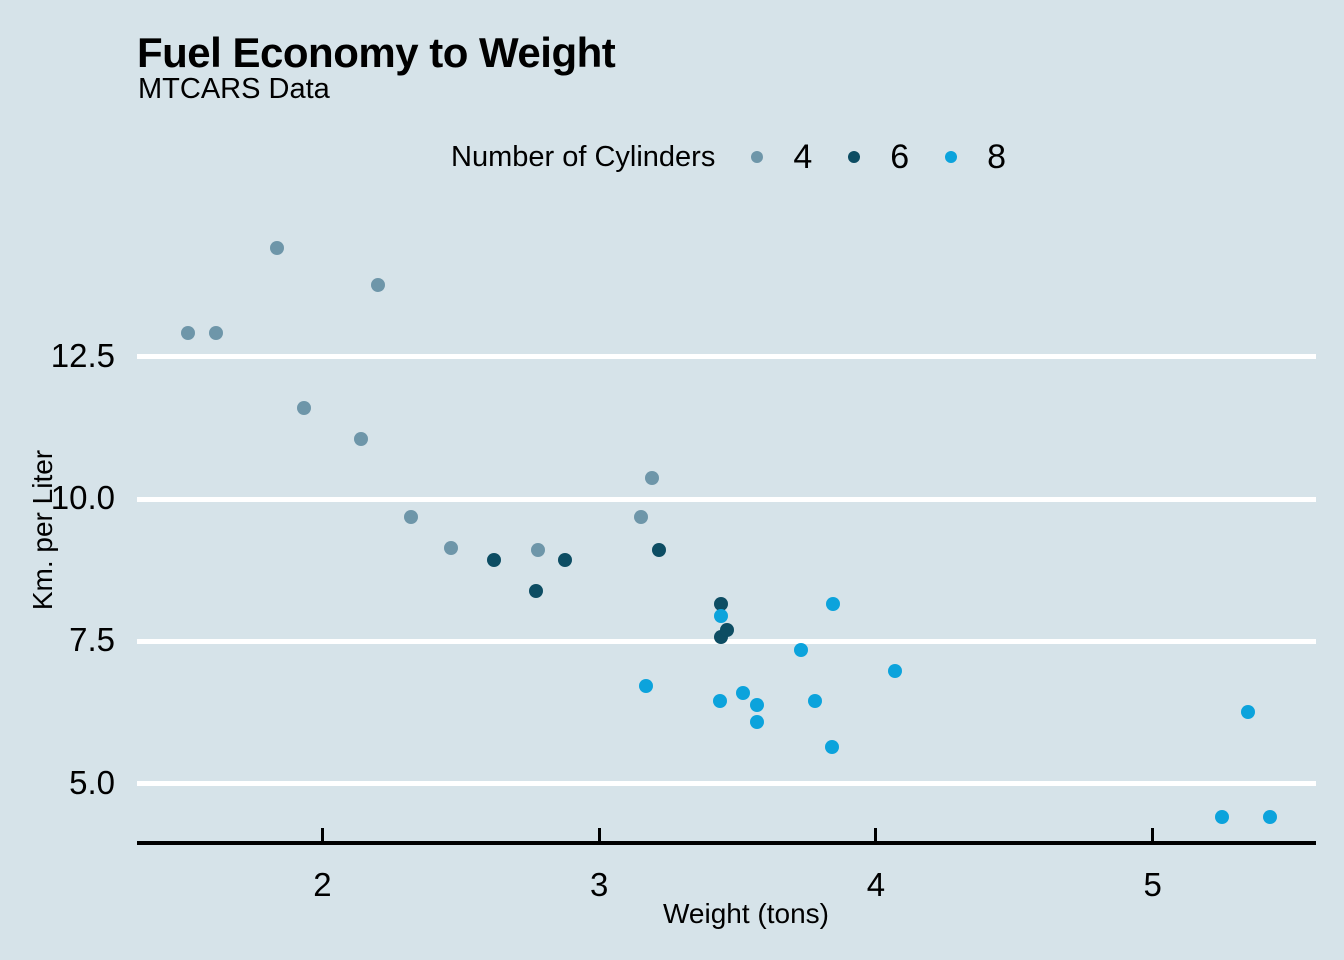  Describe the element at coordinates (92, 782) in the screenshot. I see `y-tick-label: 5.0` at that location.